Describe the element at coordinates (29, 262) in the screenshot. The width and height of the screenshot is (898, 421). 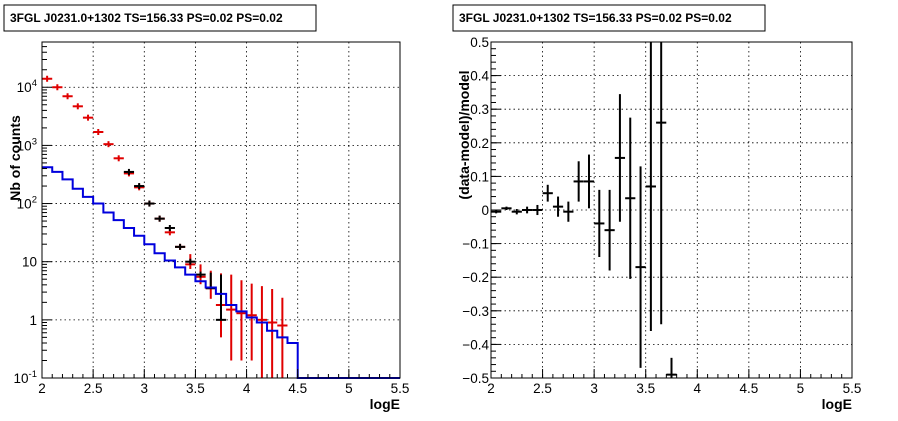
I see `y-tick-label: 10` at that location.